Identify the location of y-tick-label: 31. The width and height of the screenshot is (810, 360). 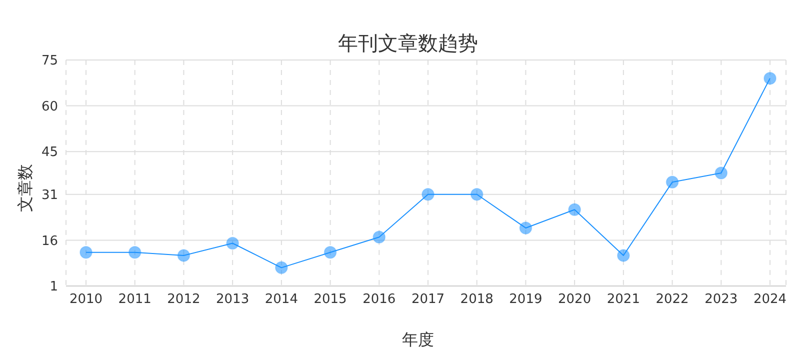
(49, 195).